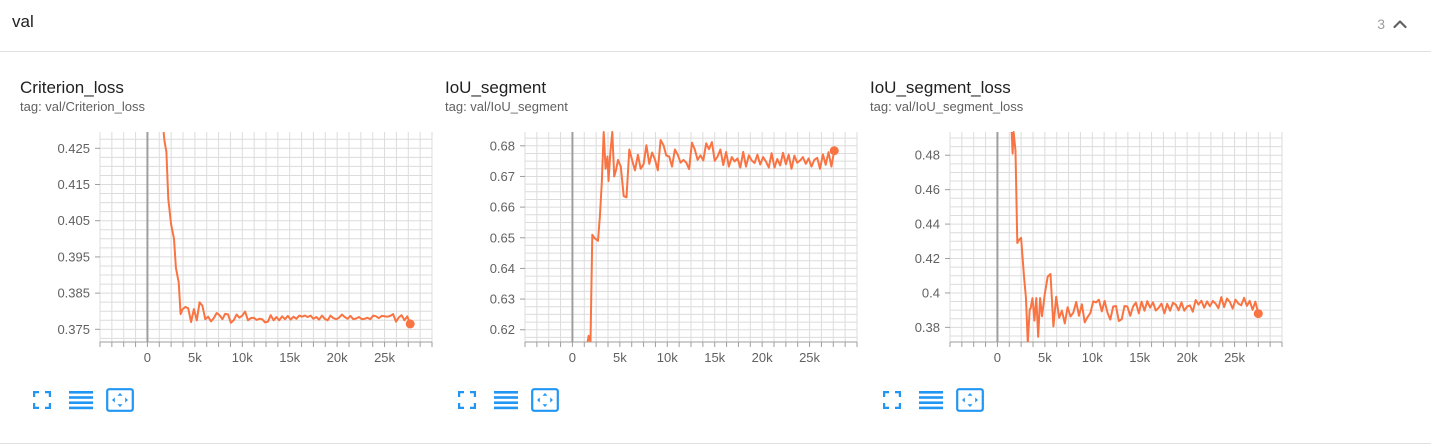  Describe the element at coordinates (931, 292) in the screenshot. I see `y-tick-label: 0.4` at that location.